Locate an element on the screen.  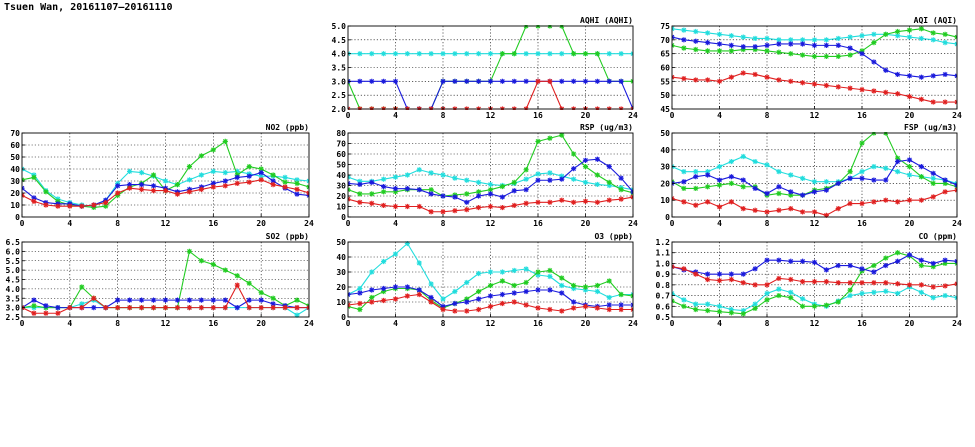
co-blue-point is located at coordinates (862, 269).